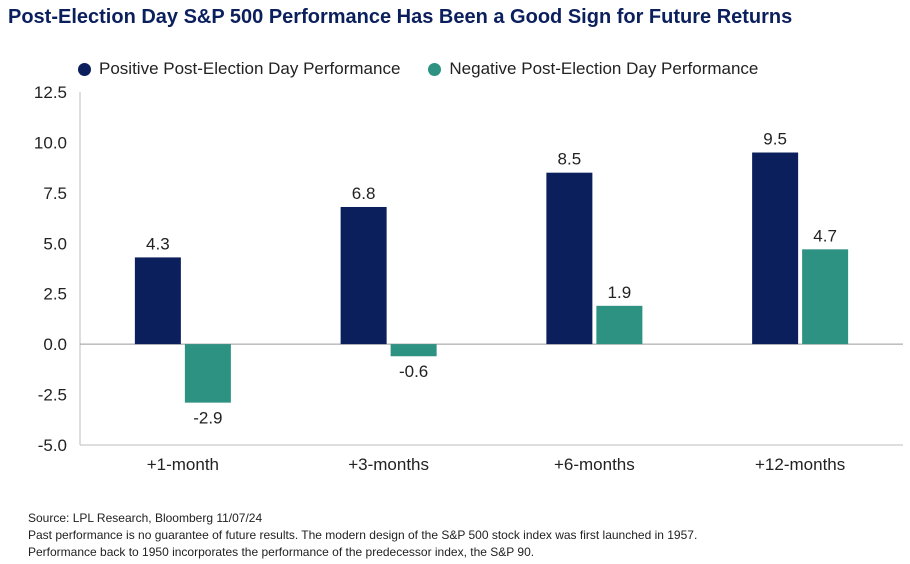 This screenshot has height=564, width=910. Describe the element at coordinates (183, 464) in the screenshot. I see `x-tick-label: +1-month` at that location.